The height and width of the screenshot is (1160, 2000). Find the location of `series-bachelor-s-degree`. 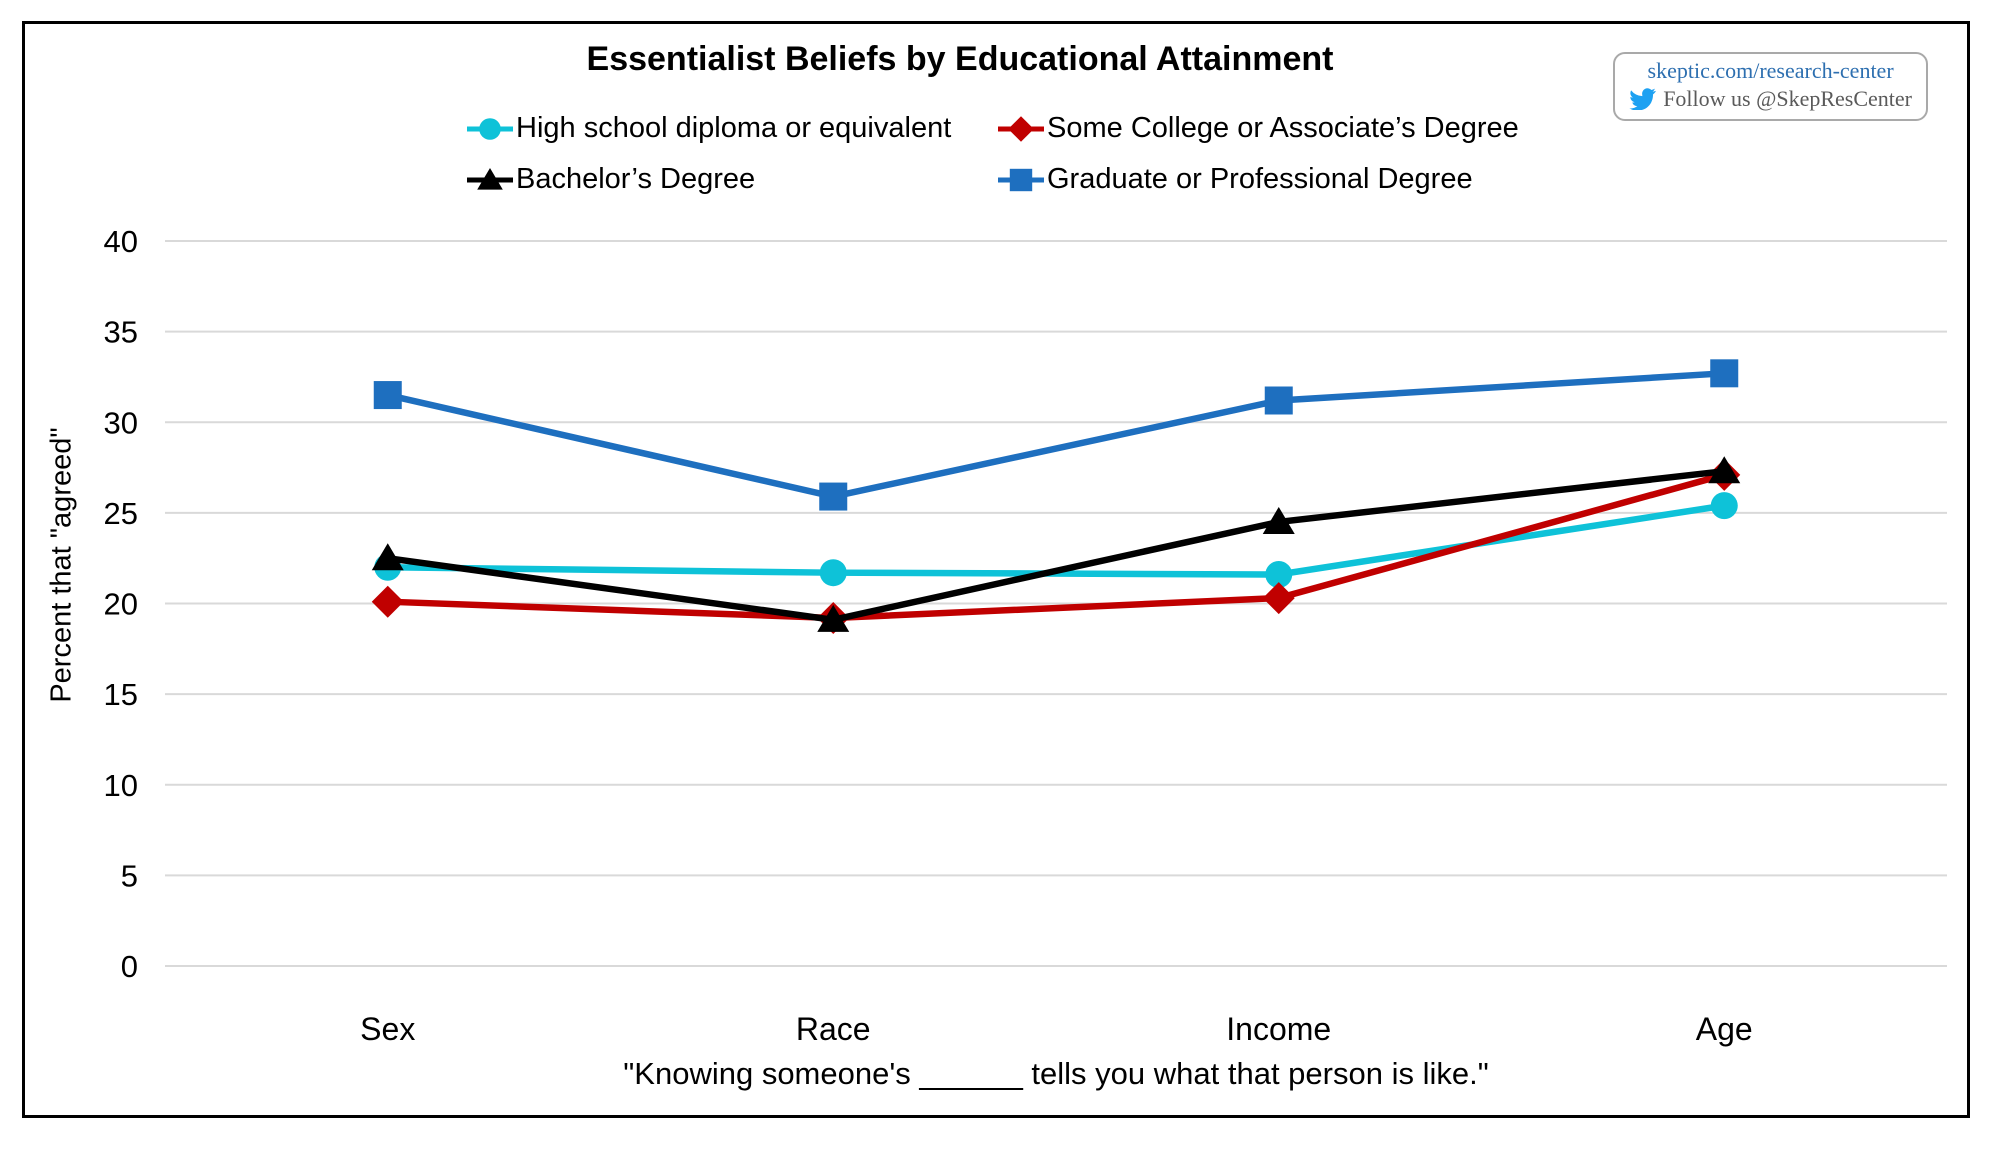

series-bachelor-s-degree is located at coordinates (1056, 544).